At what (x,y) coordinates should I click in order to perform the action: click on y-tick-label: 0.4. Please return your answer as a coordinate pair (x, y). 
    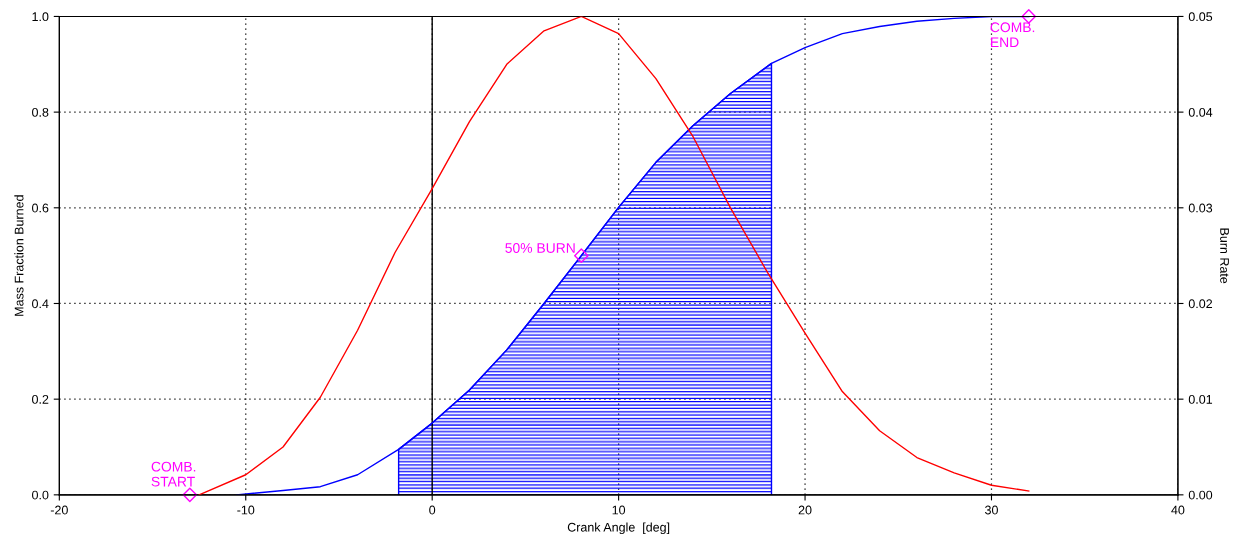
    Looking at the image, I should click on (40, 304).